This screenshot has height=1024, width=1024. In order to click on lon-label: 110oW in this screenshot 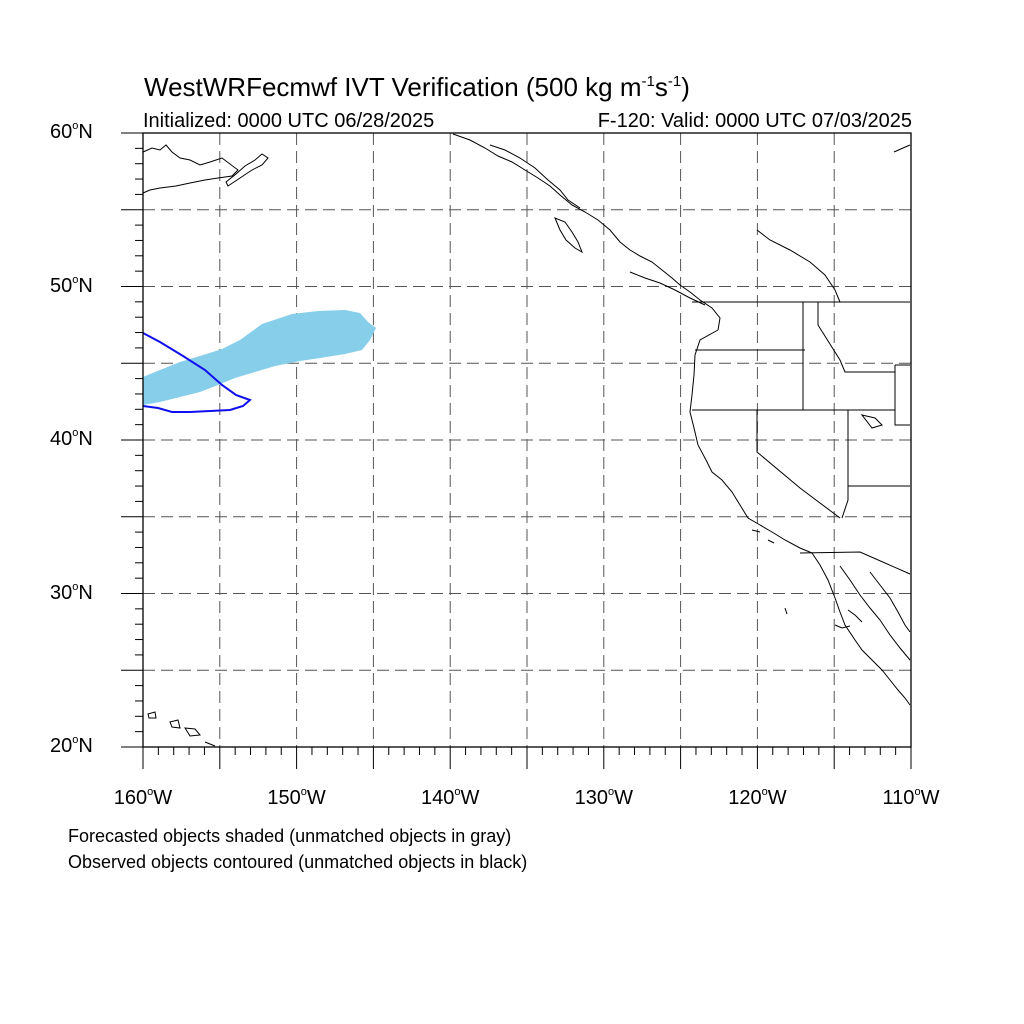, I will do `click(911, 797)`.